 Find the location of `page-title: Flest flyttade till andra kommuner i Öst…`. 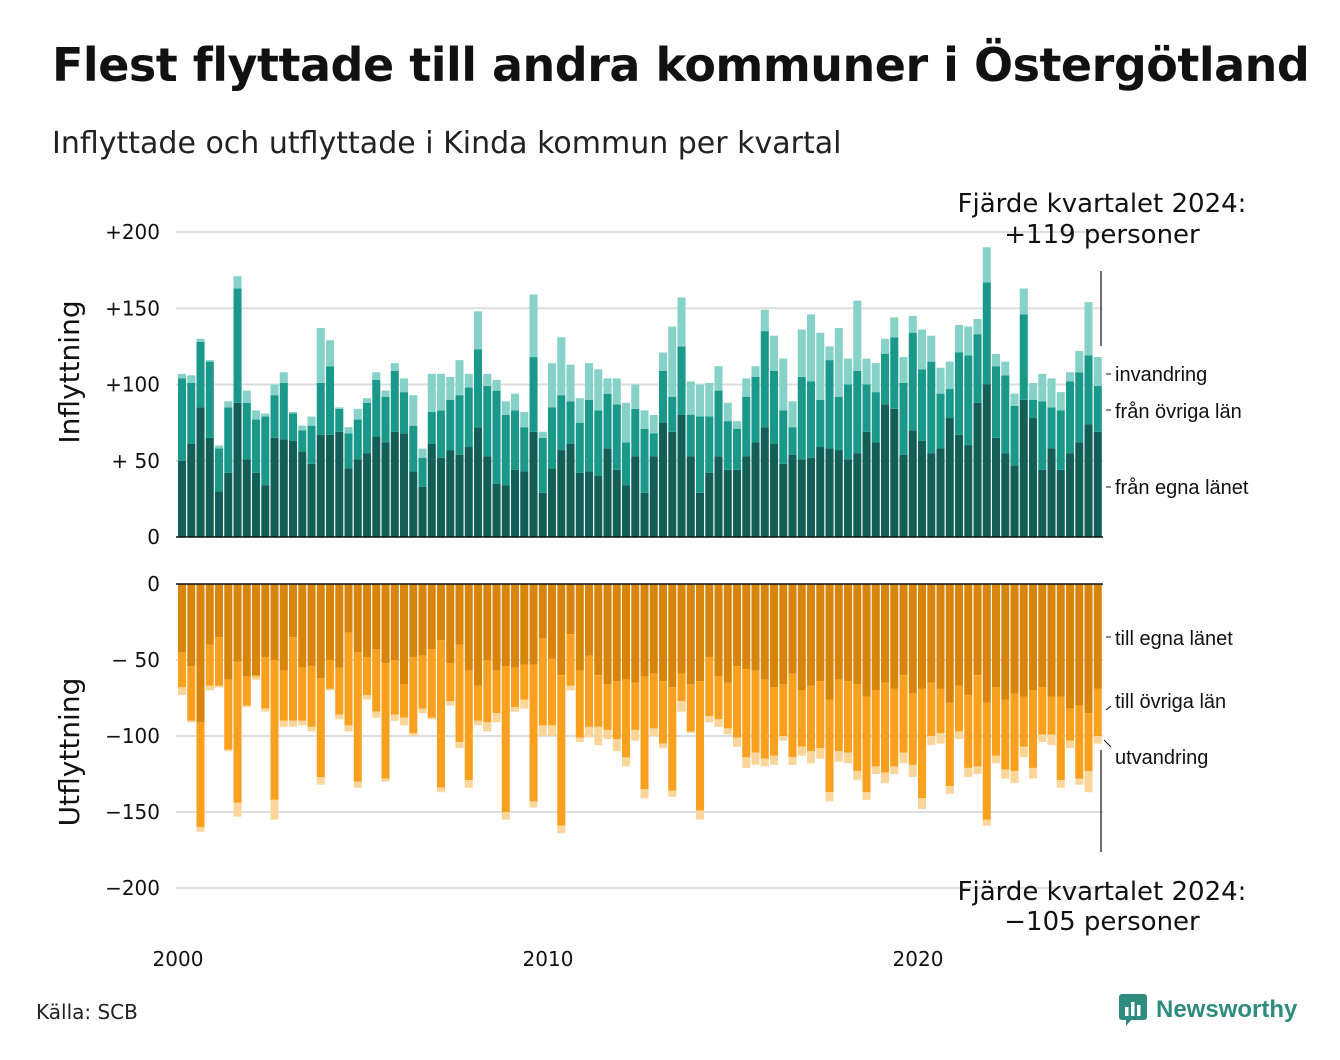

page-title: Flest flyttade till andra kommuner i Öst… is located at coordinates (681, 65).